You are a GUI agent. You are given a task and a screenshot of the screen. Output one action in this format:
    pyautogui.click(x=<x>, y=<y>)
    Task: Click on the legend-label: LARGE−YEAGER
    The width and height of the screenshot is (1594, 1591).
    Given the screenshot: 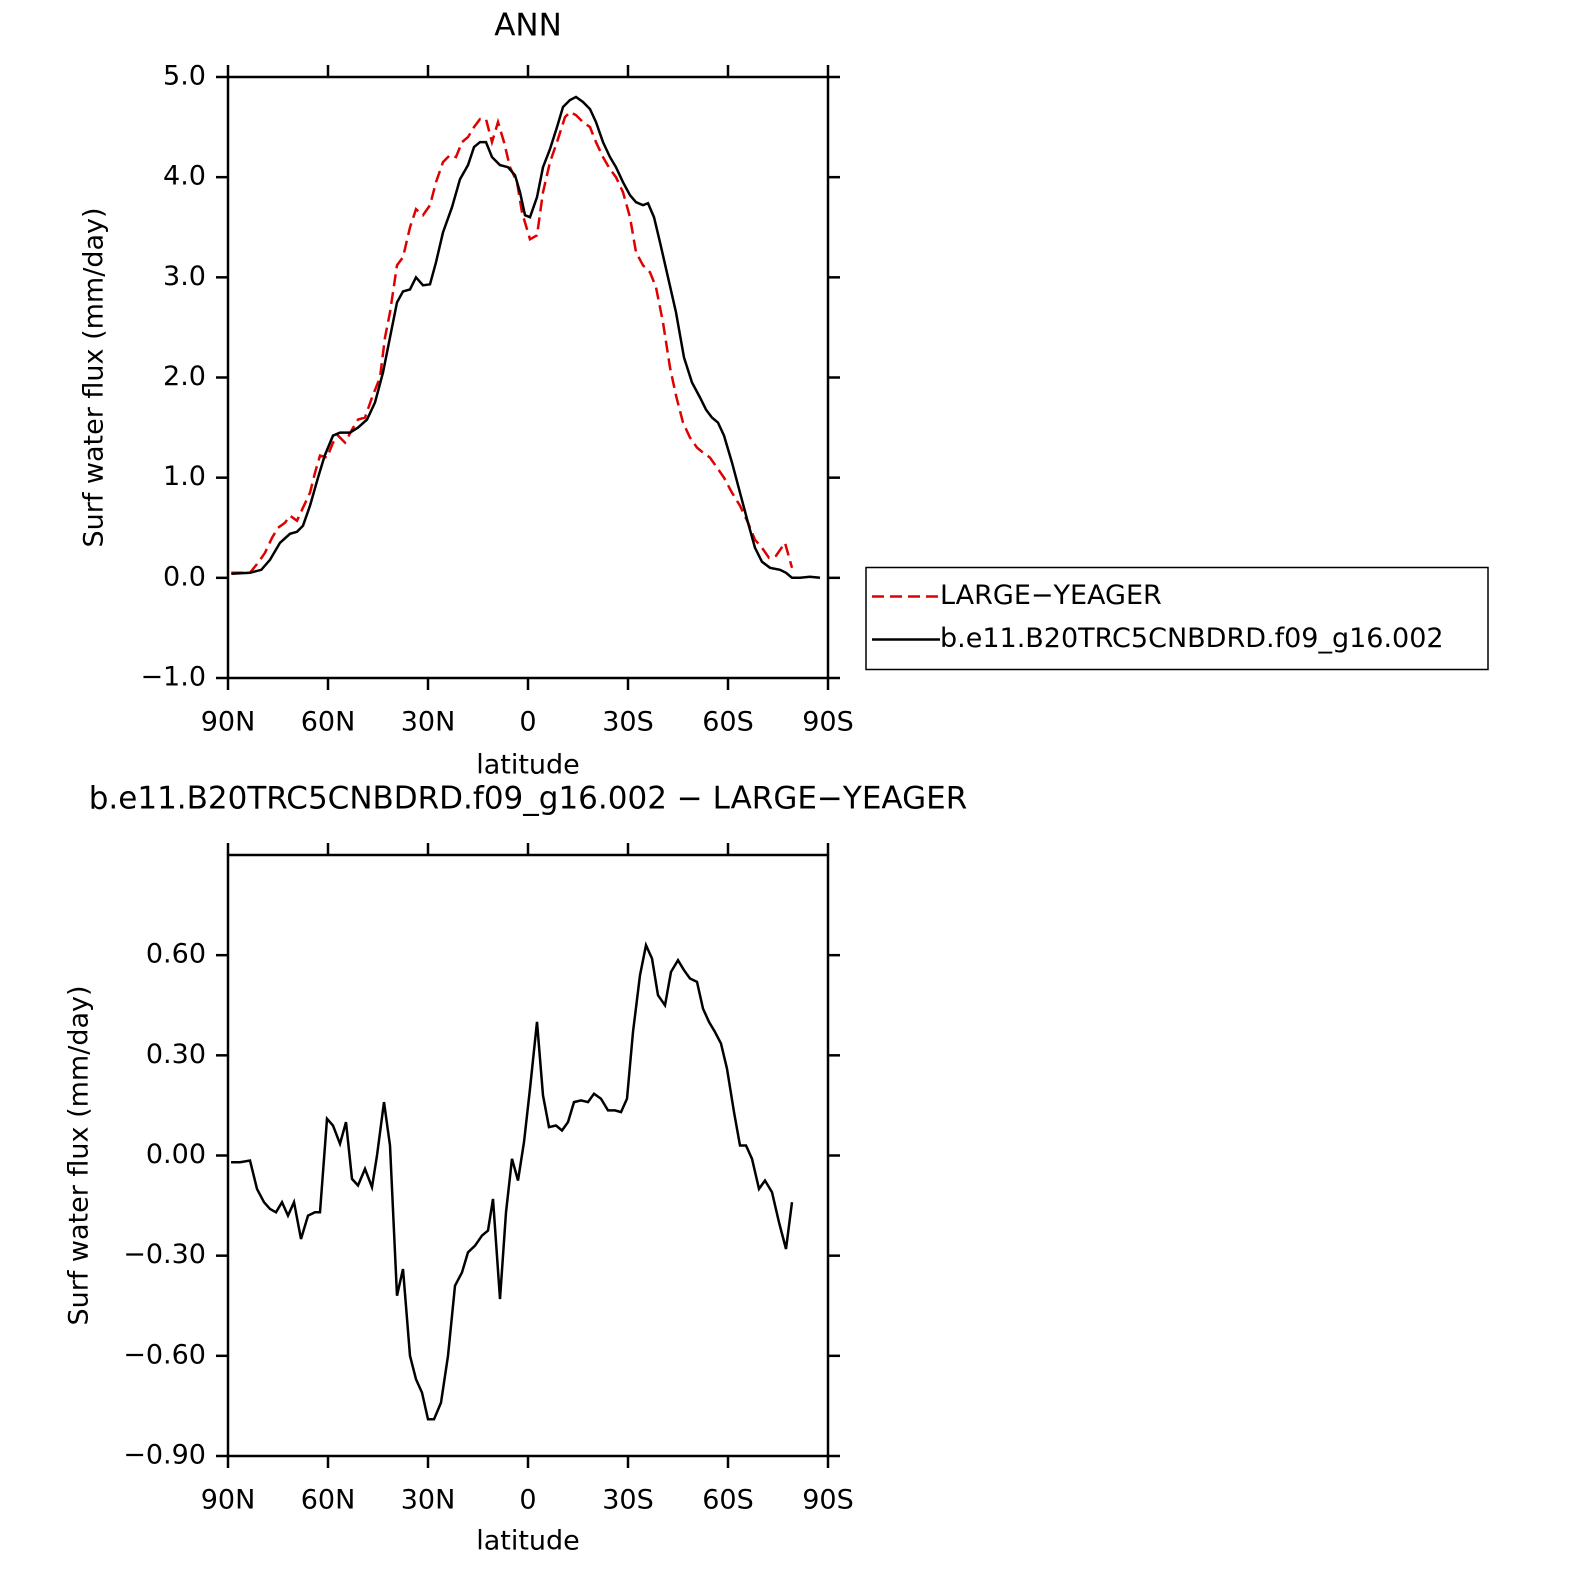 What is the action you would take?
    pyautogui.click(x=1051, y=595)
    